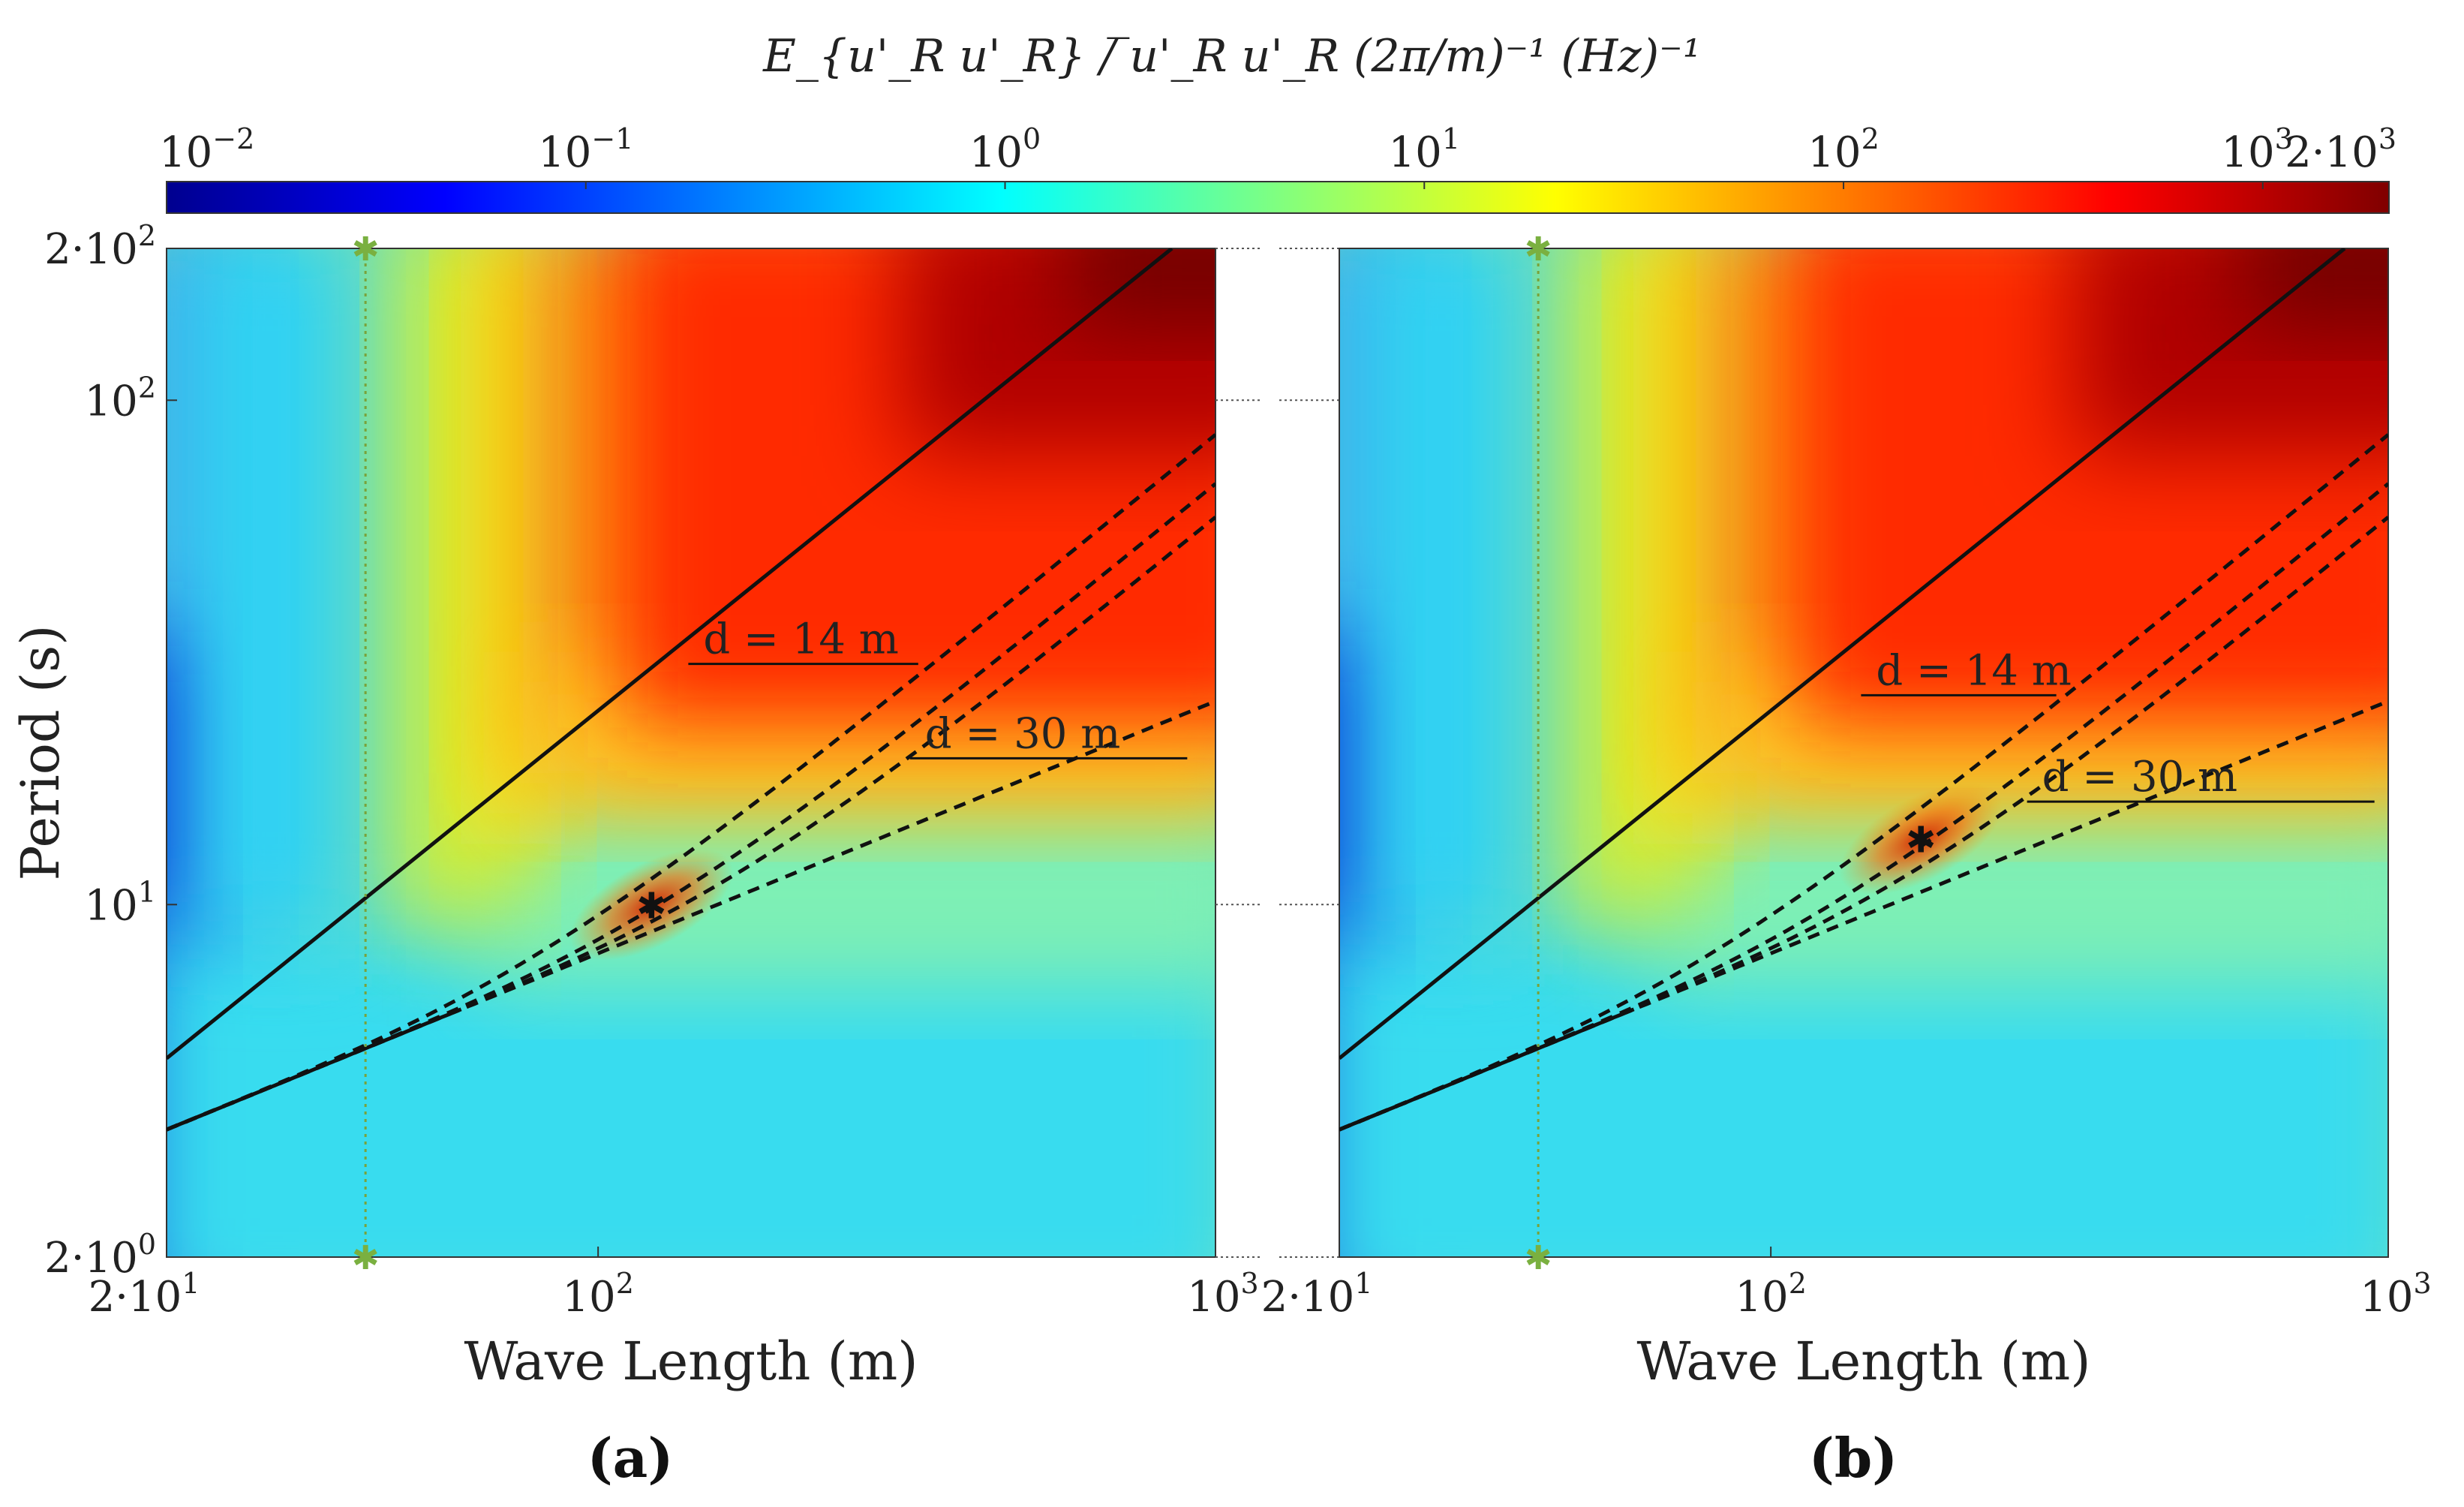 Image resolution: width=2464 pixels, height=1507 pixels. Describe the element at coordinates (207, 149) in the screenshot. I see `colorbar-tick-label: 10⁻²` at that location.